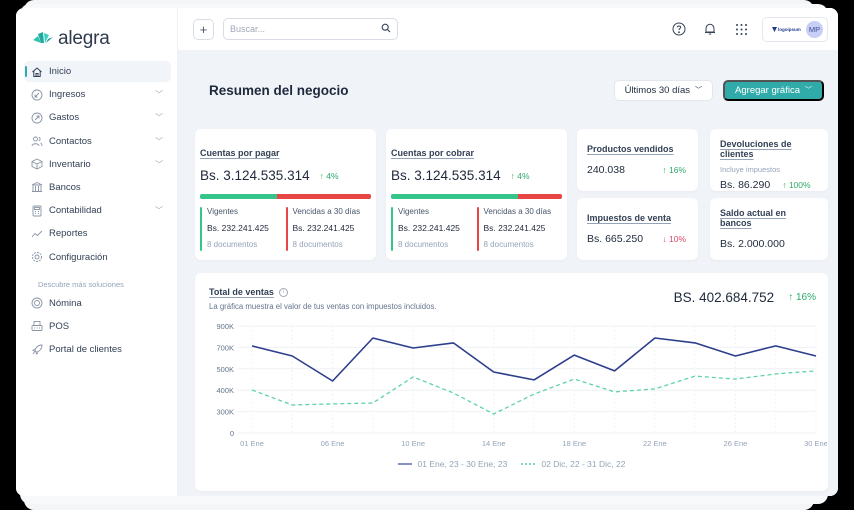  Describe the element at coordinates (773, 90) in the screenshot. I see `add-chart-button: Agregar gráfica ﹀` at that location.